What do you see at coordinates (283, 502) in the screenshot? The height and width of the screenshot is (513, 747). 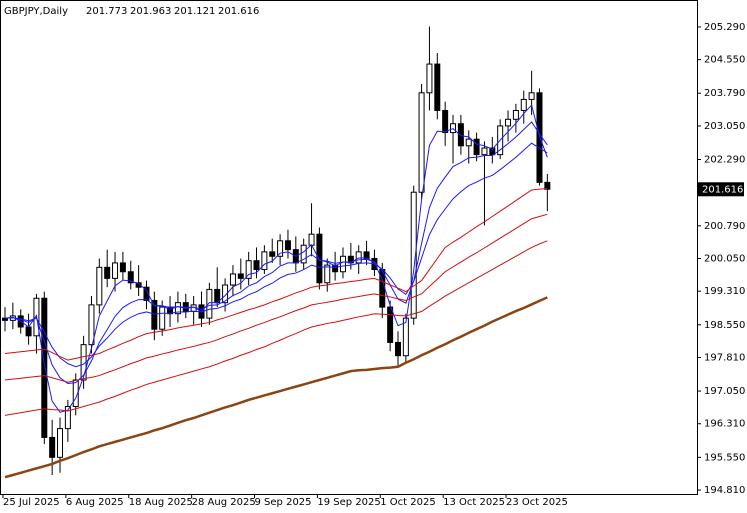 I see `x-tick-label: 9 Sep 2025` at bounding box center [283, 502].